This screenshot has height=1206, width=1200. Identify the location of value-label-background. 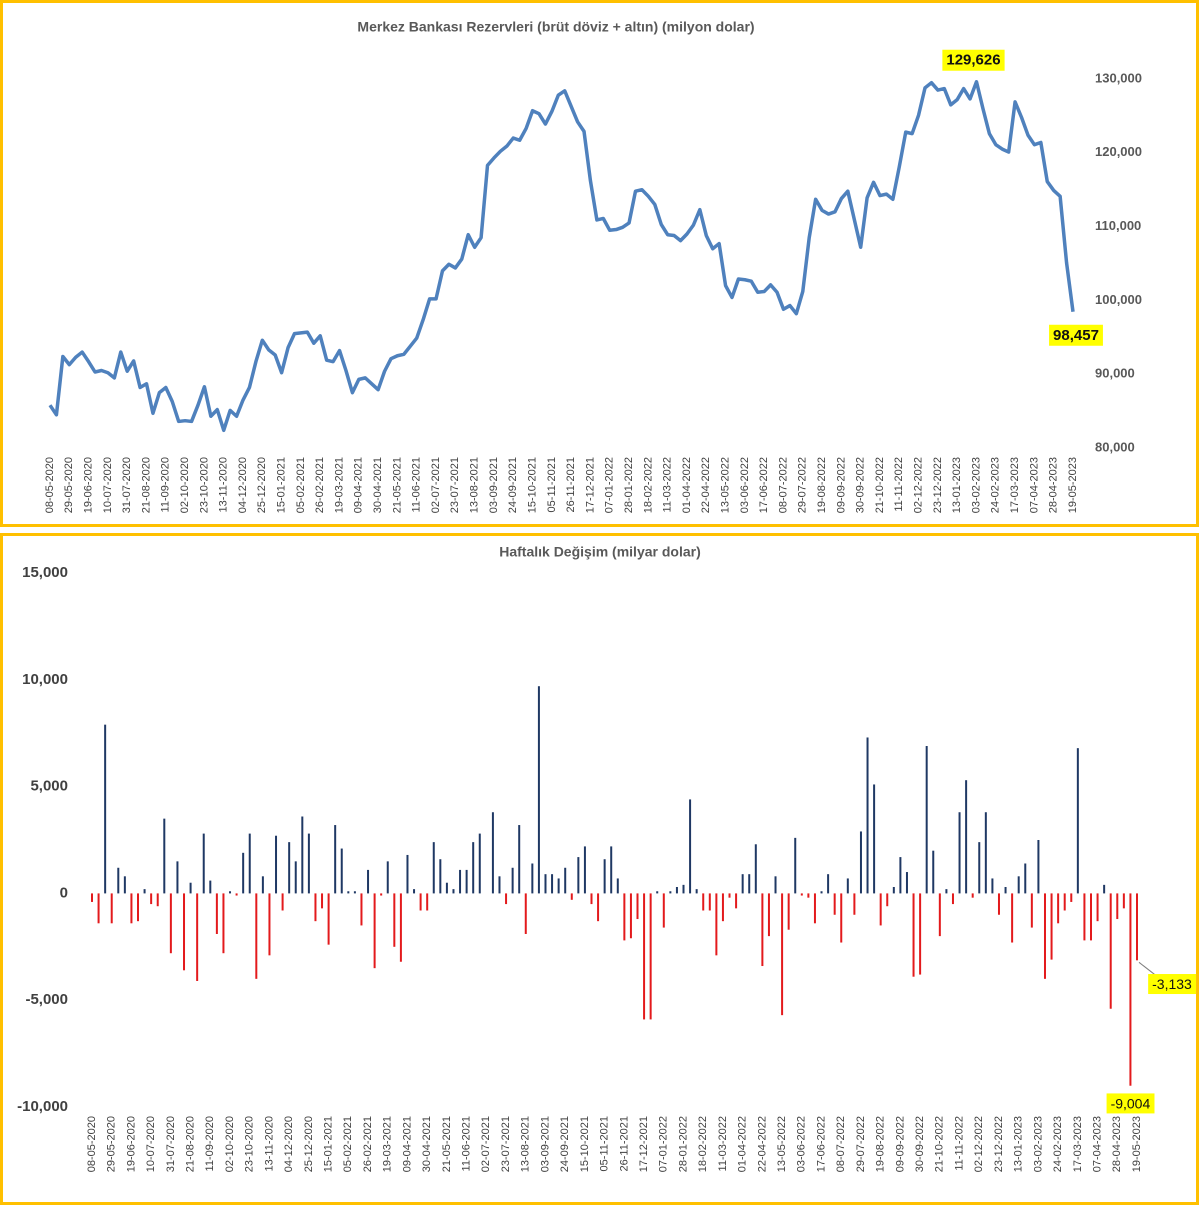
(973, 60).